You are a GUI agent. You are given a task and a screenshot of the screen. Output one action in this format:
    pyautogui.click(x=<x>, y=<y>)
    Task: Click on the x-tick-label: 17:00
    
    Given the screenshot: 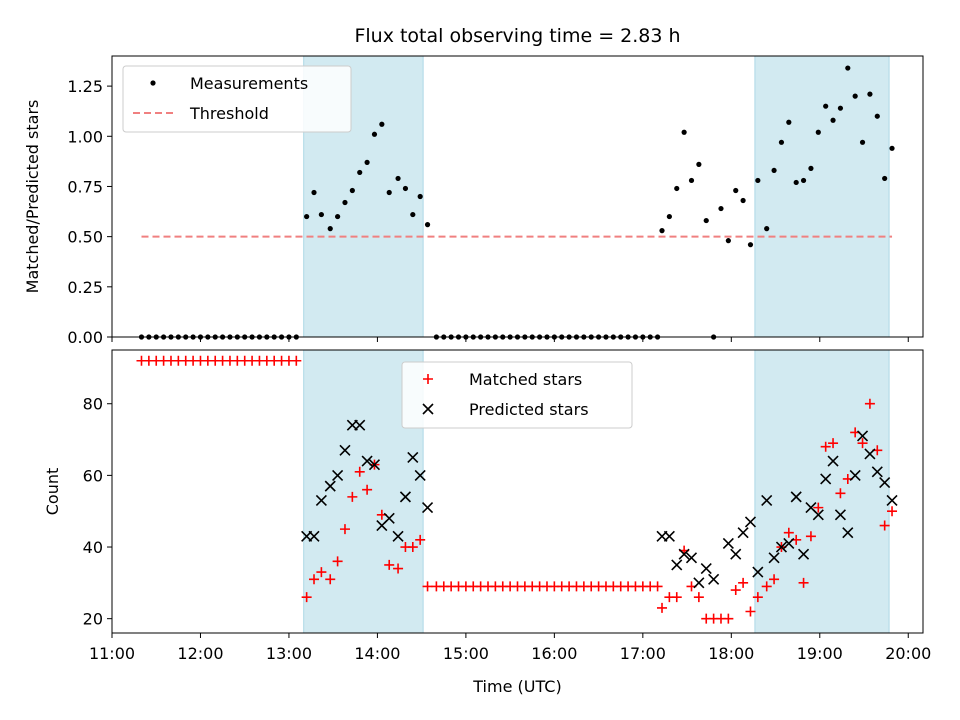 What is the action you would take?
    pyautogui.click(x=643, y=653)
    